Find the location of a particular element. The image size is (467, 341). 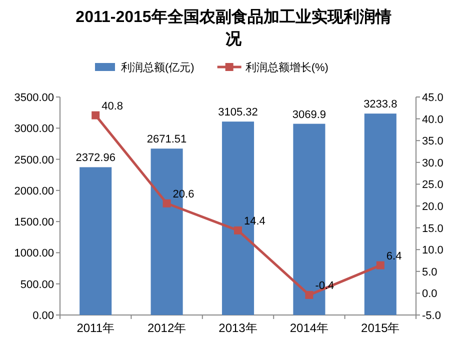

legend-label: 利润总额(亿元) is located at coordinates (157, 67).